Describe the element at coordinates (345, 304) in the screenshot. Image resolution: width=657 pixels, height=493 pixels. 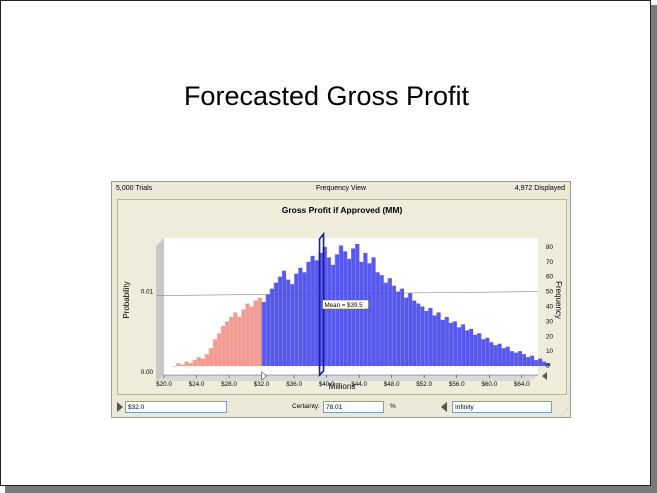
I see `mean-label-box` at that location.